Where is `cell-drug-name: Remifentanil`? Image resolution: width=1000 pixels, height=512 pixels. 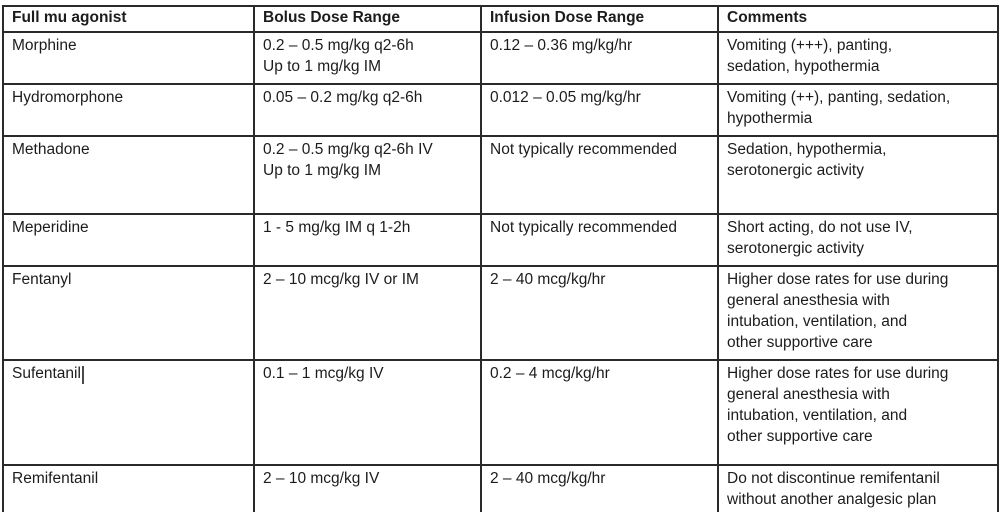 cell-drug-name: Remifentanil is located at coordinates (128, 488).